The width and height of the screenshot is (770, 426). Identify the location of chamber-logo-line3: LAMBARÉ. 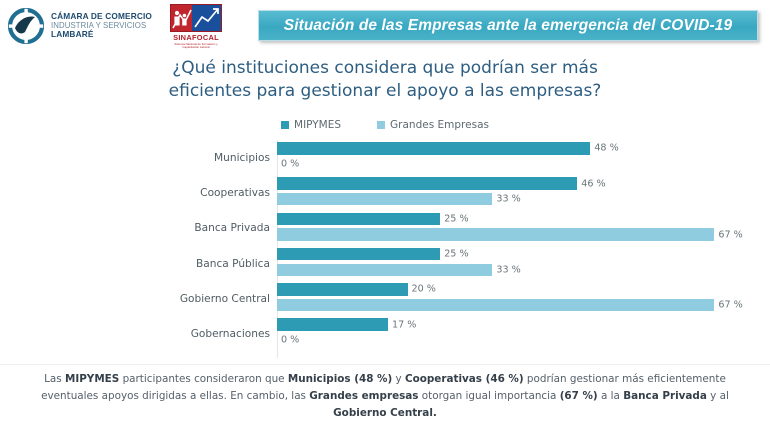
(72, 34).